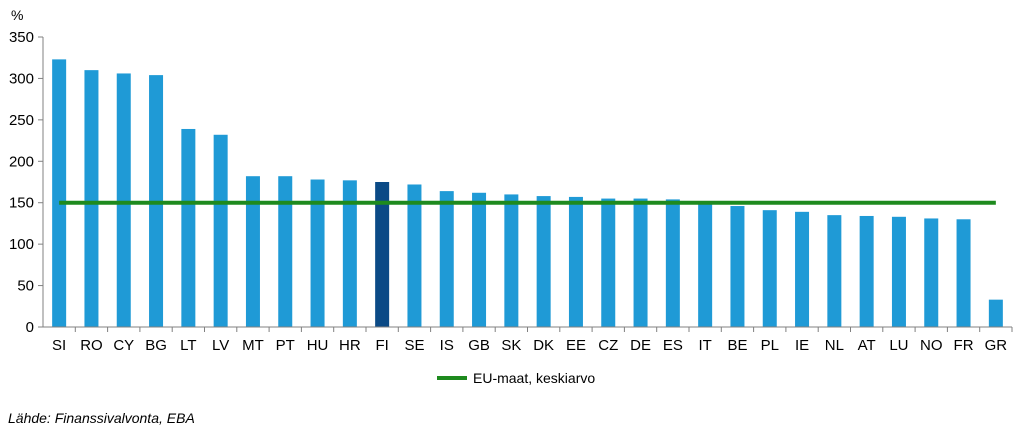  I want to click on x-tick-label: PT, so click(285, 345).